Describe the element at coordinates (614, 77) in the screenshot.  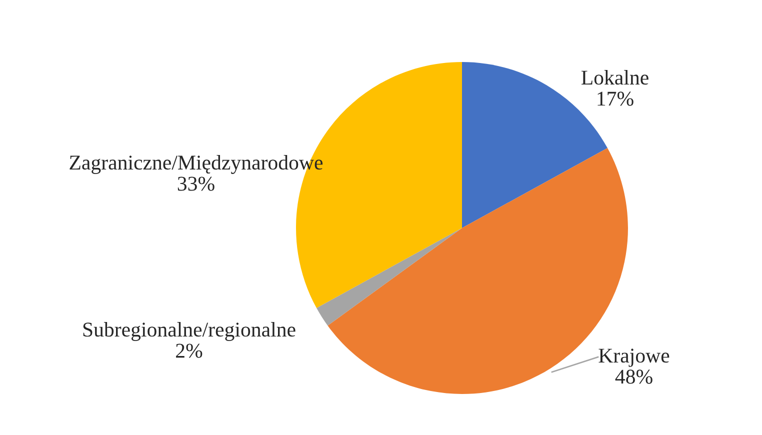
I see `slice-label: Lokalne` at that location.